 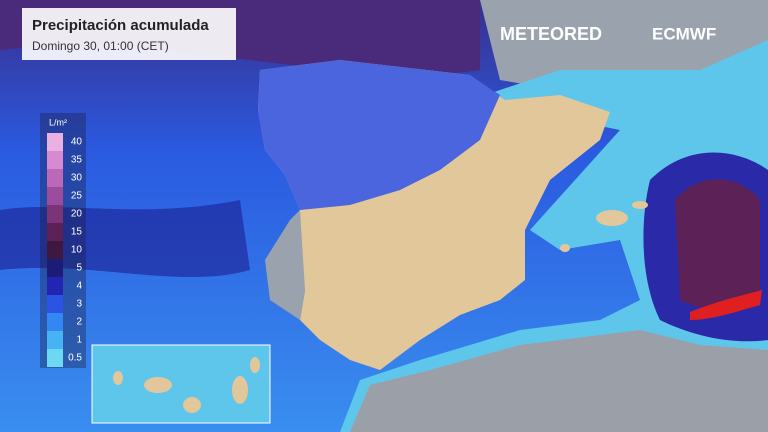 I want to click on legend-label: 25, so click(x=77, y=196).